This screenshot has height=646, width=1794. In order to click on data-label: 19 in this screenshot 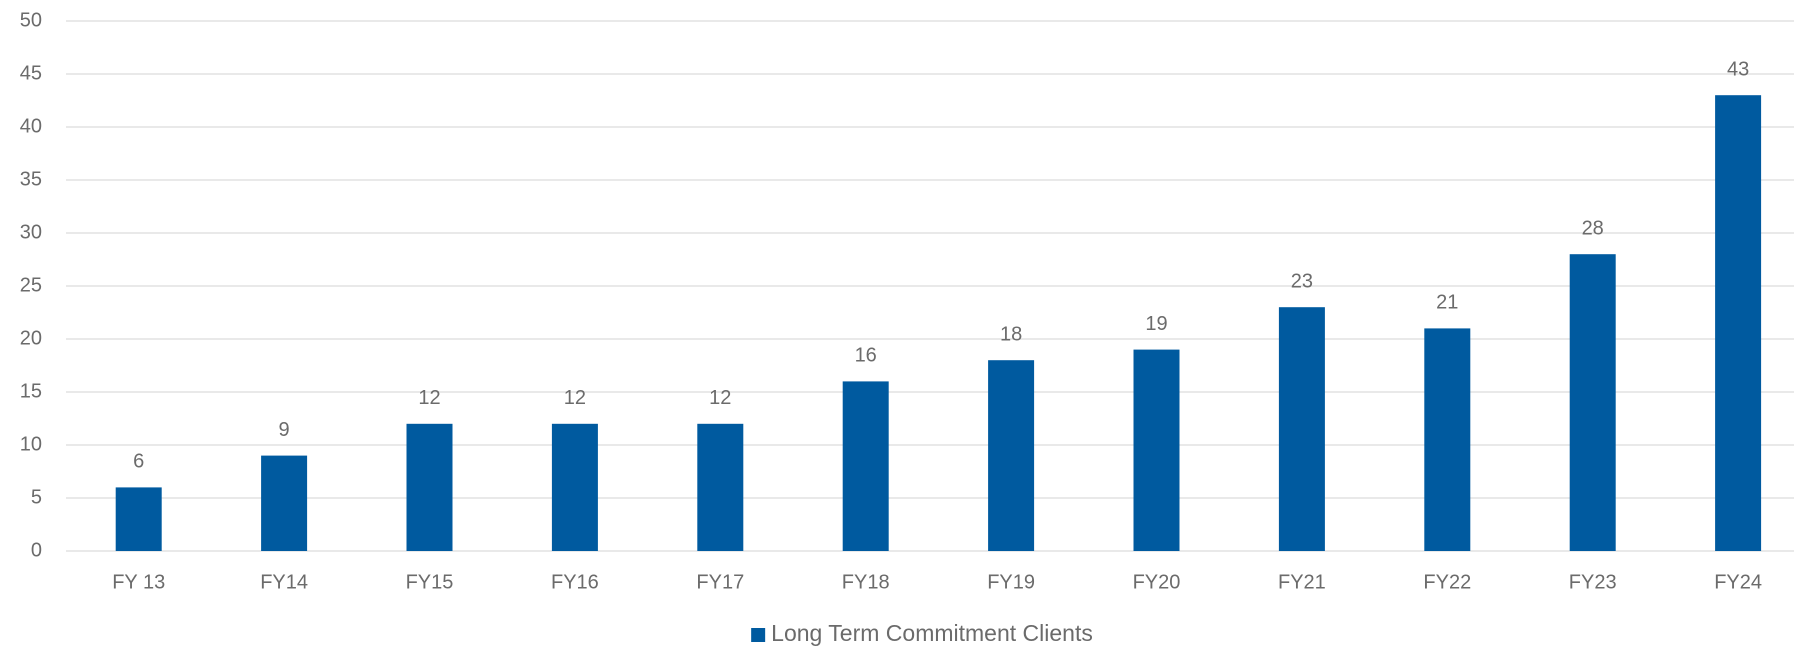, I will do `click(1156, 324)`.